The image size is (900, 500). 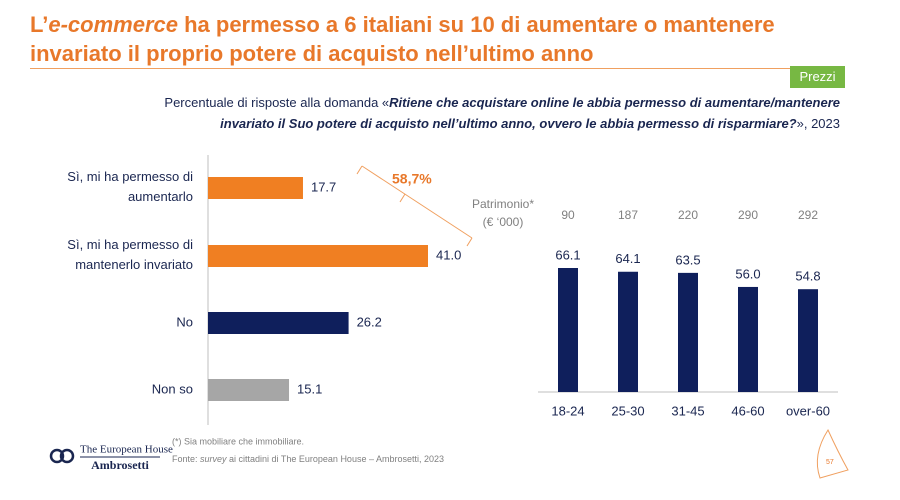 What do you see at coordinates (817, 77) in the screenshot?
I see `tag: Prezzi` at bounding box center [817, 77].